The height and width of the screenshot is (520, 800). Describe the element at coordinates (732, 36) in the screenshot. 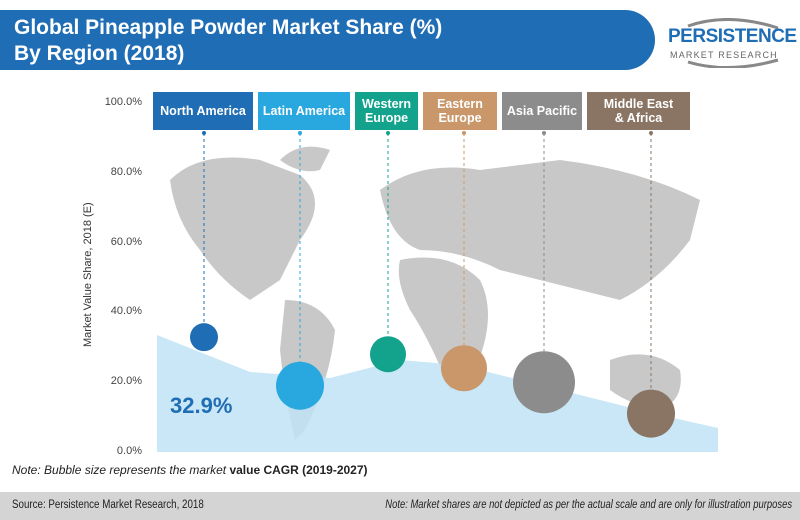

I see `logo-text: PERSISTENCE` at that location.